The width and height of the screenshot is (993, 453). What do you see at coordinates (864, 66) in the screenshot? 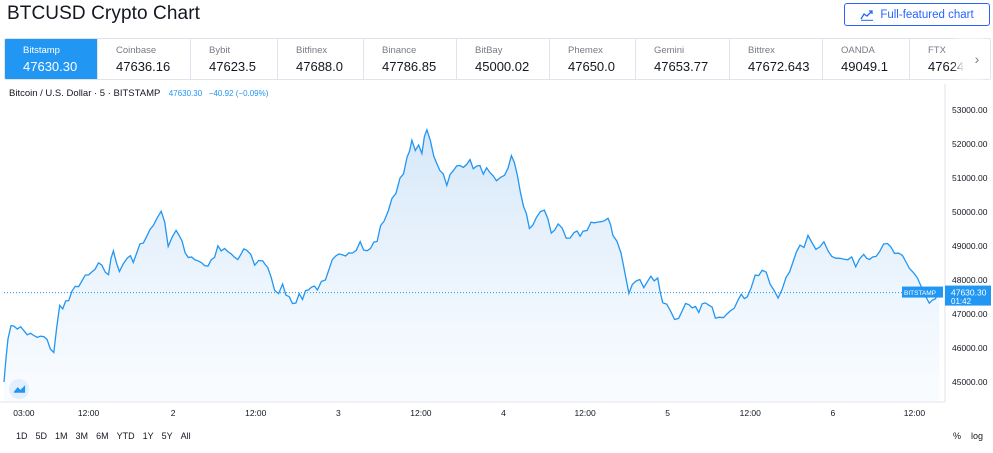
I see `exchange-price: 49049.1` at bounding box center [864, 66].